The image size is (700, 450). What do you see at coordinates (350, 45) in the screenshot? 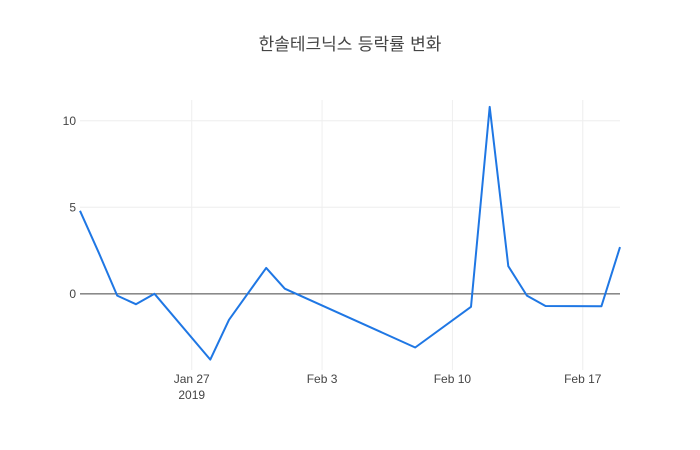
I see `chart-title: 한솔테크닉스 등락률 변화` at bounding box center [350, 45].